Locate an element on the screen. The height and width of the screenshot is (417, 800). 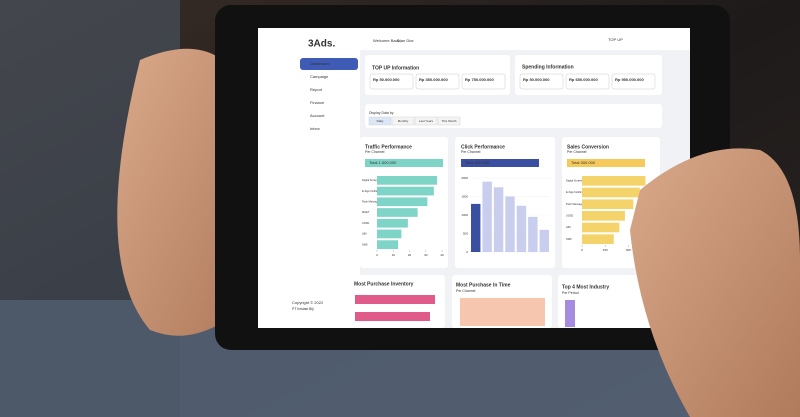
y-tick-label: 1500 is located at coordinates (464, 196).